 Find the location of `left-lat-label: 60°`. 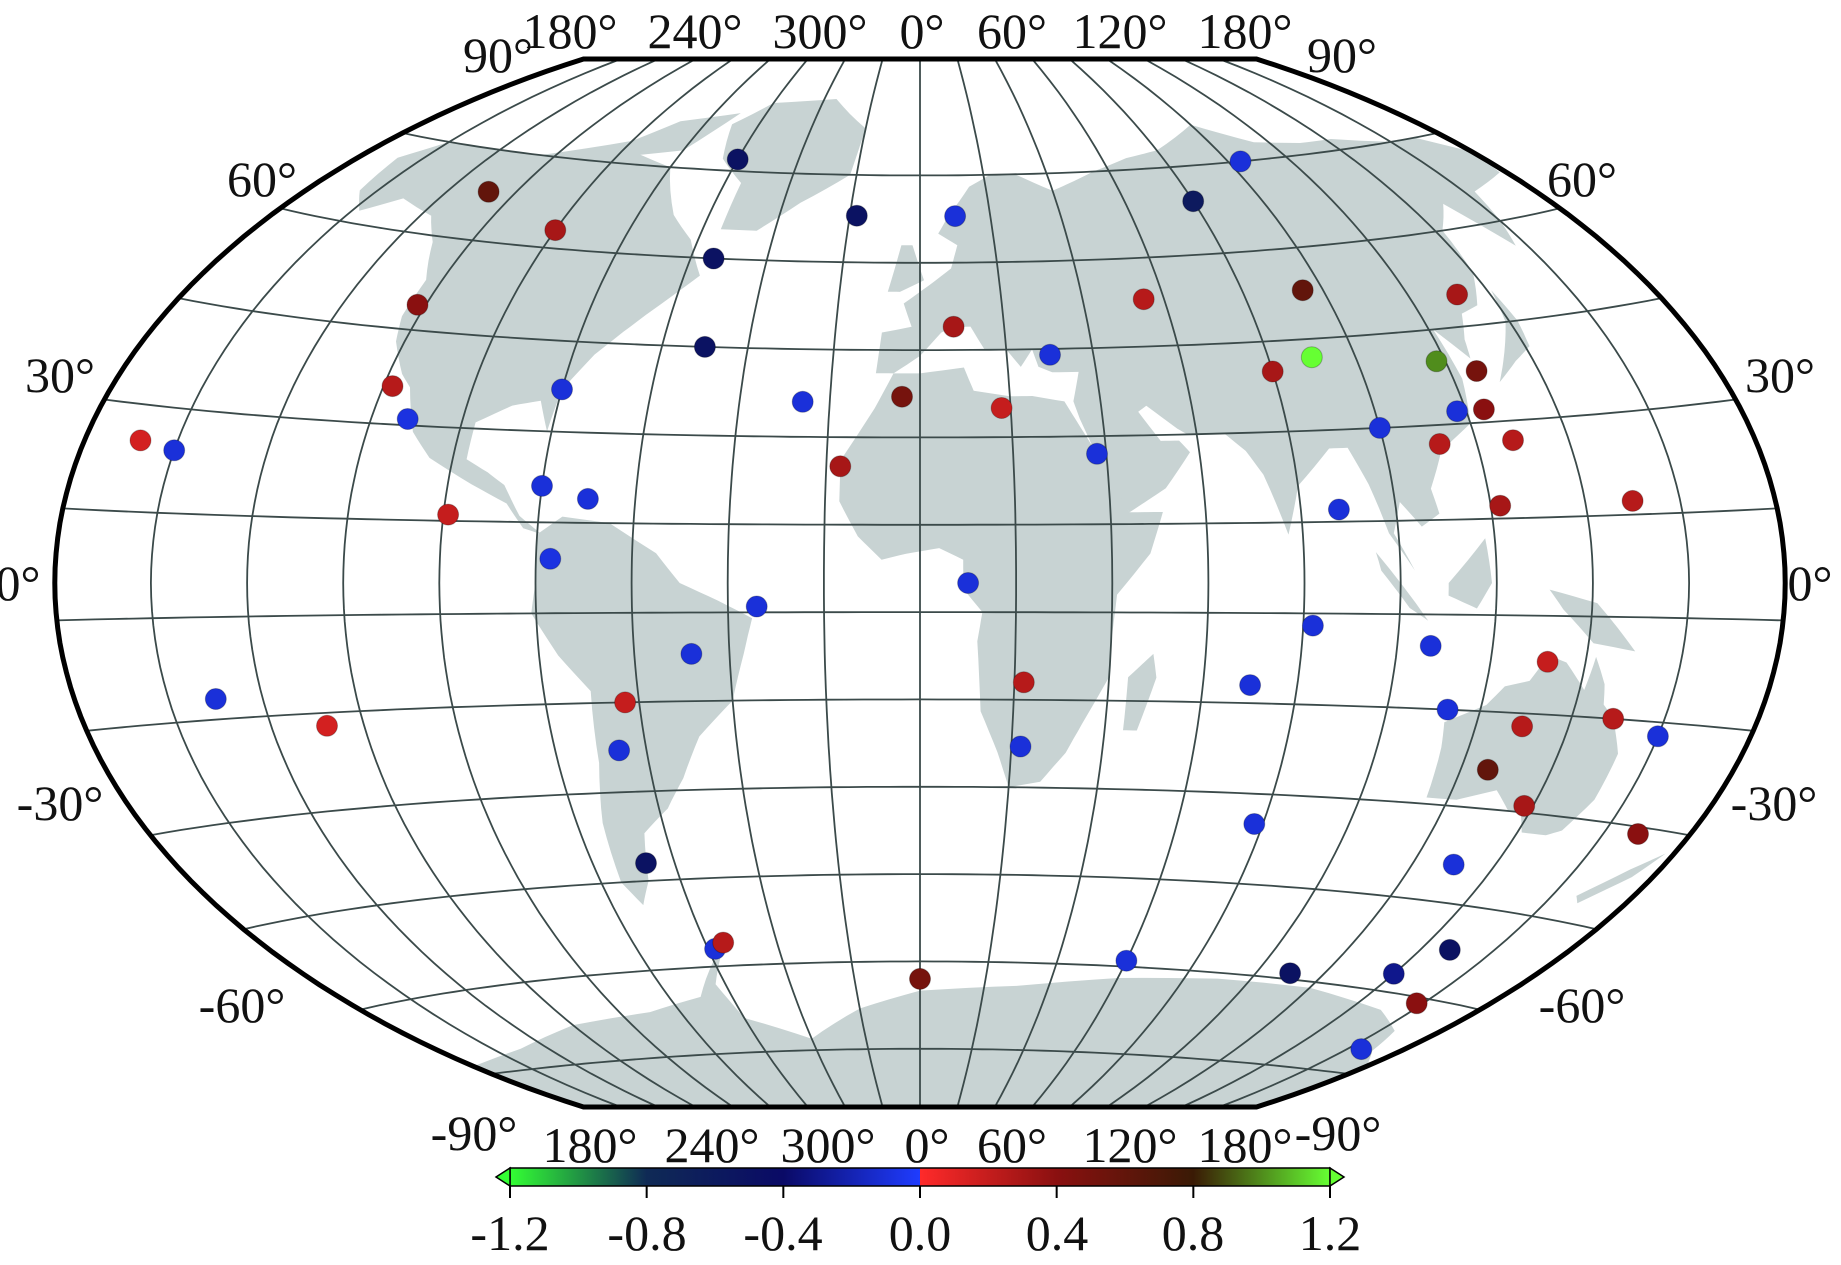

left-lat-label: 60° is located at coordinates (262, 179).